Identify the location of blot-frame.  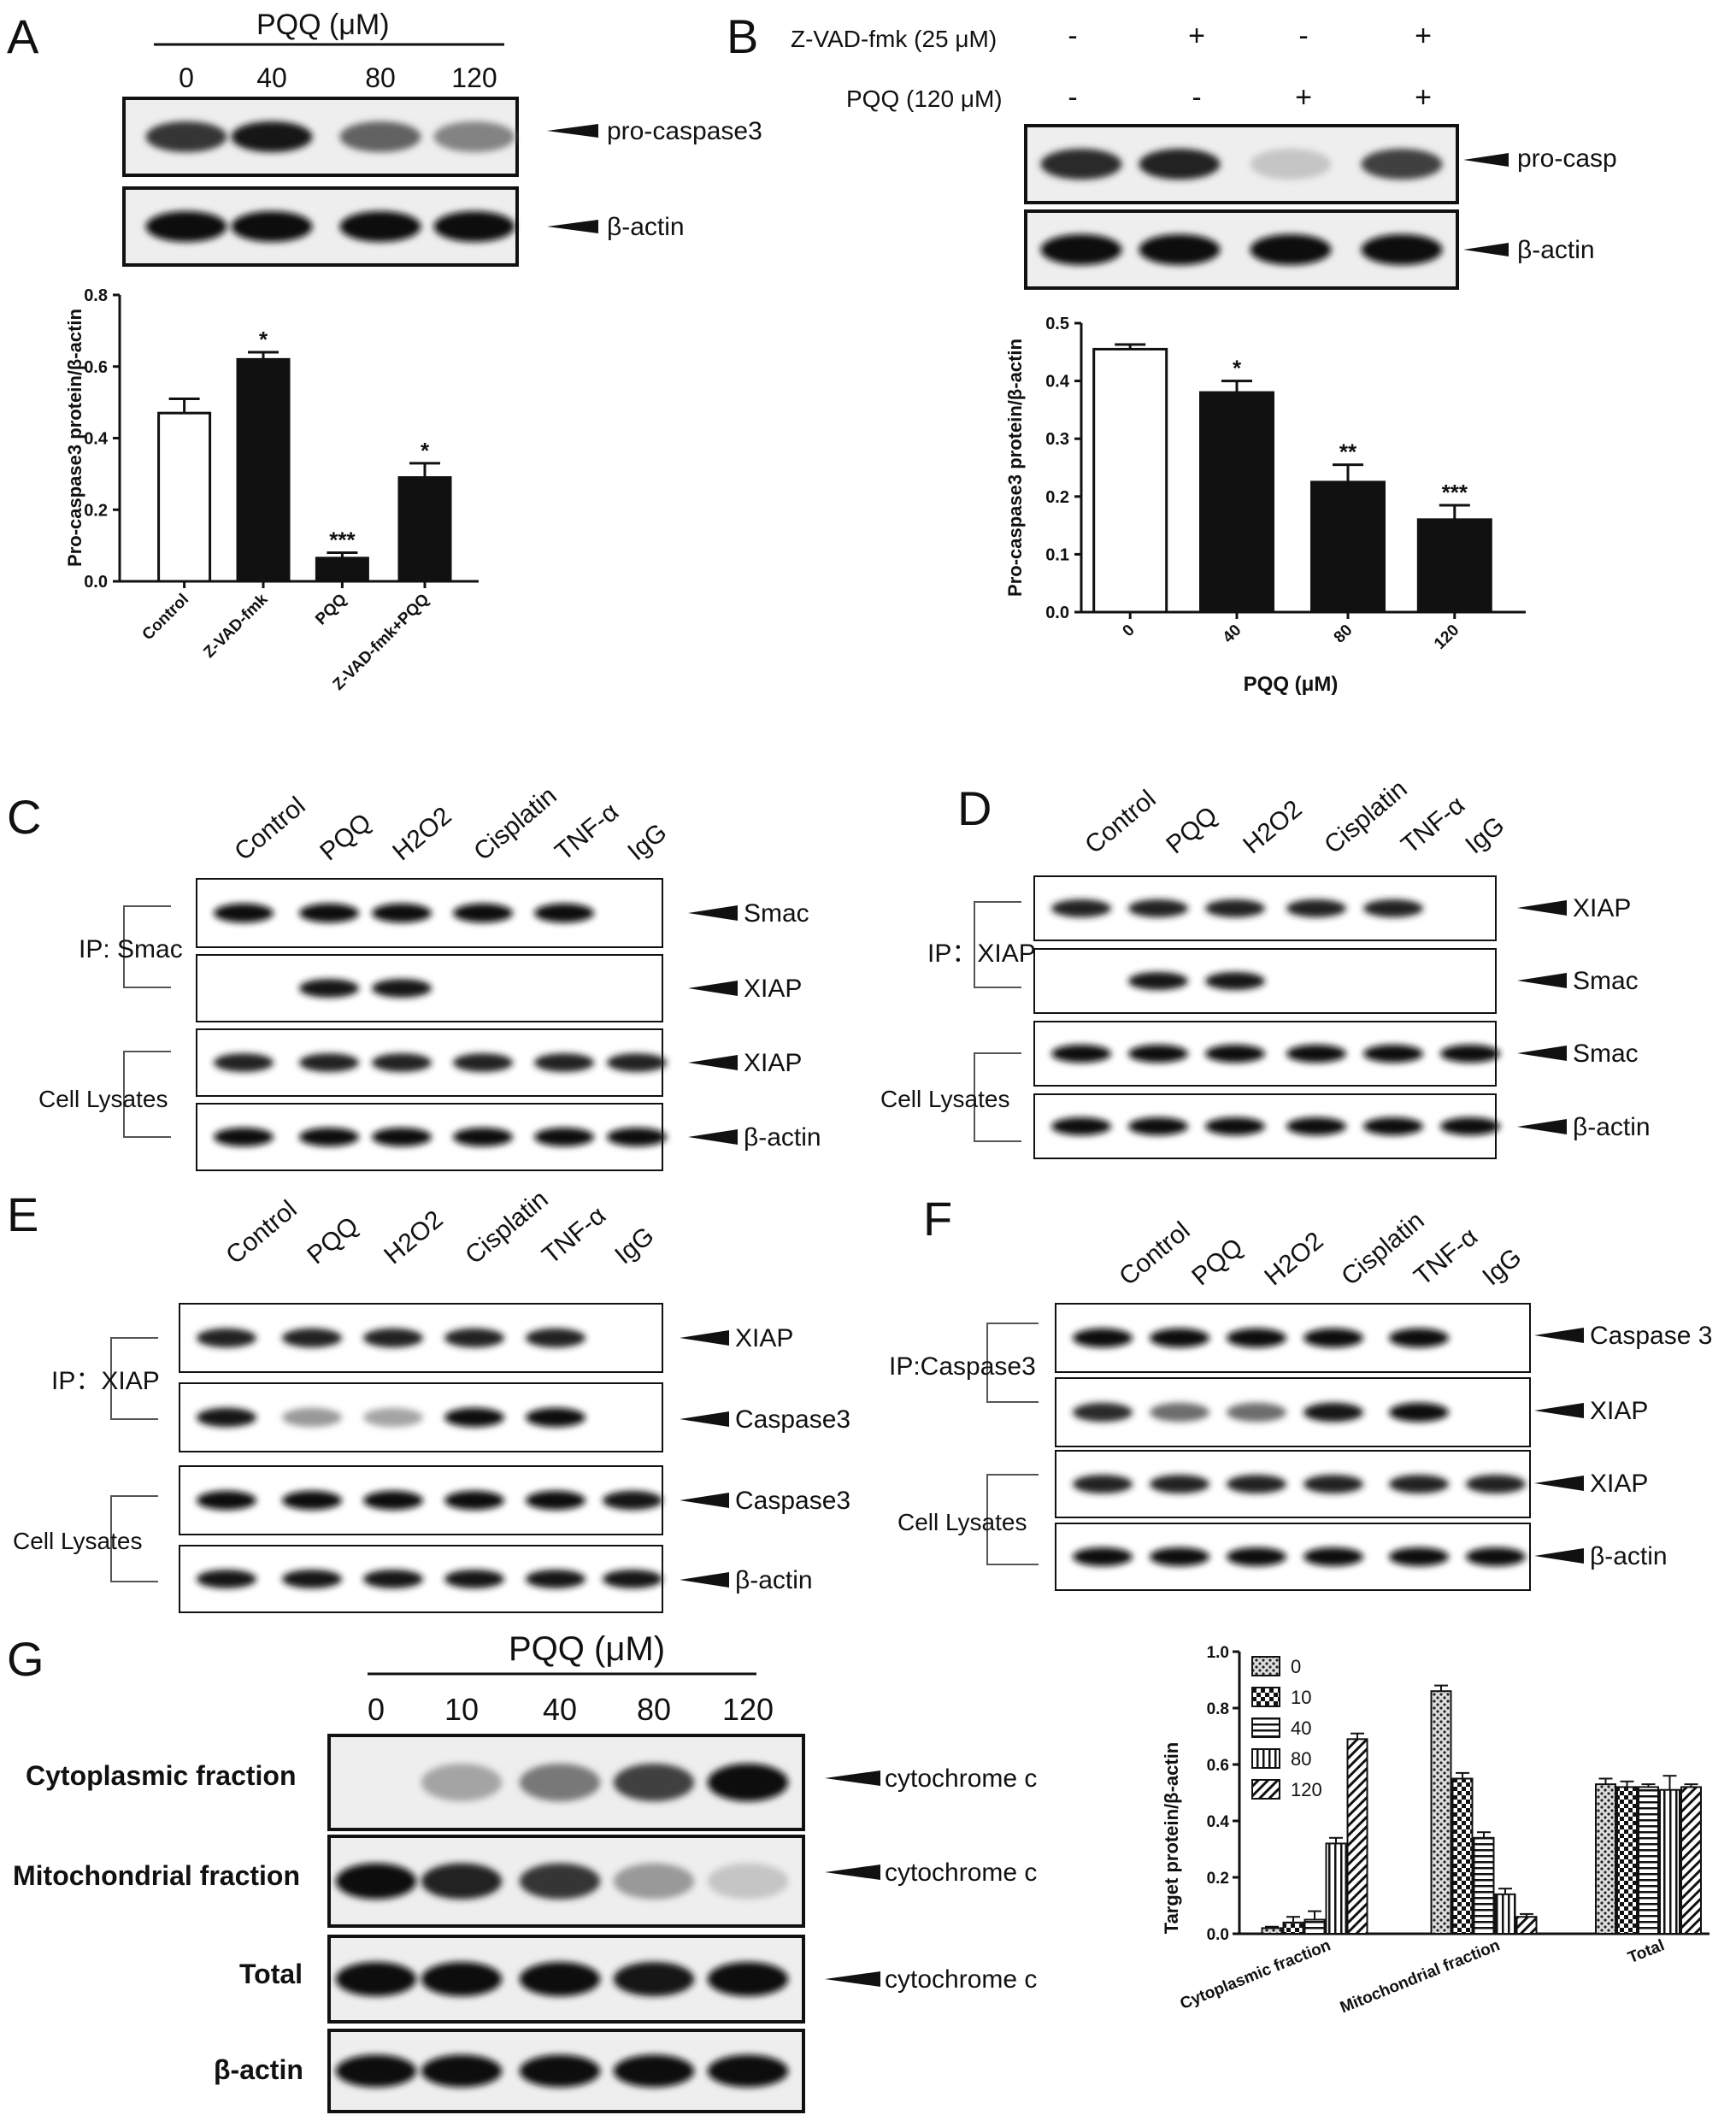
(1293, 1557).